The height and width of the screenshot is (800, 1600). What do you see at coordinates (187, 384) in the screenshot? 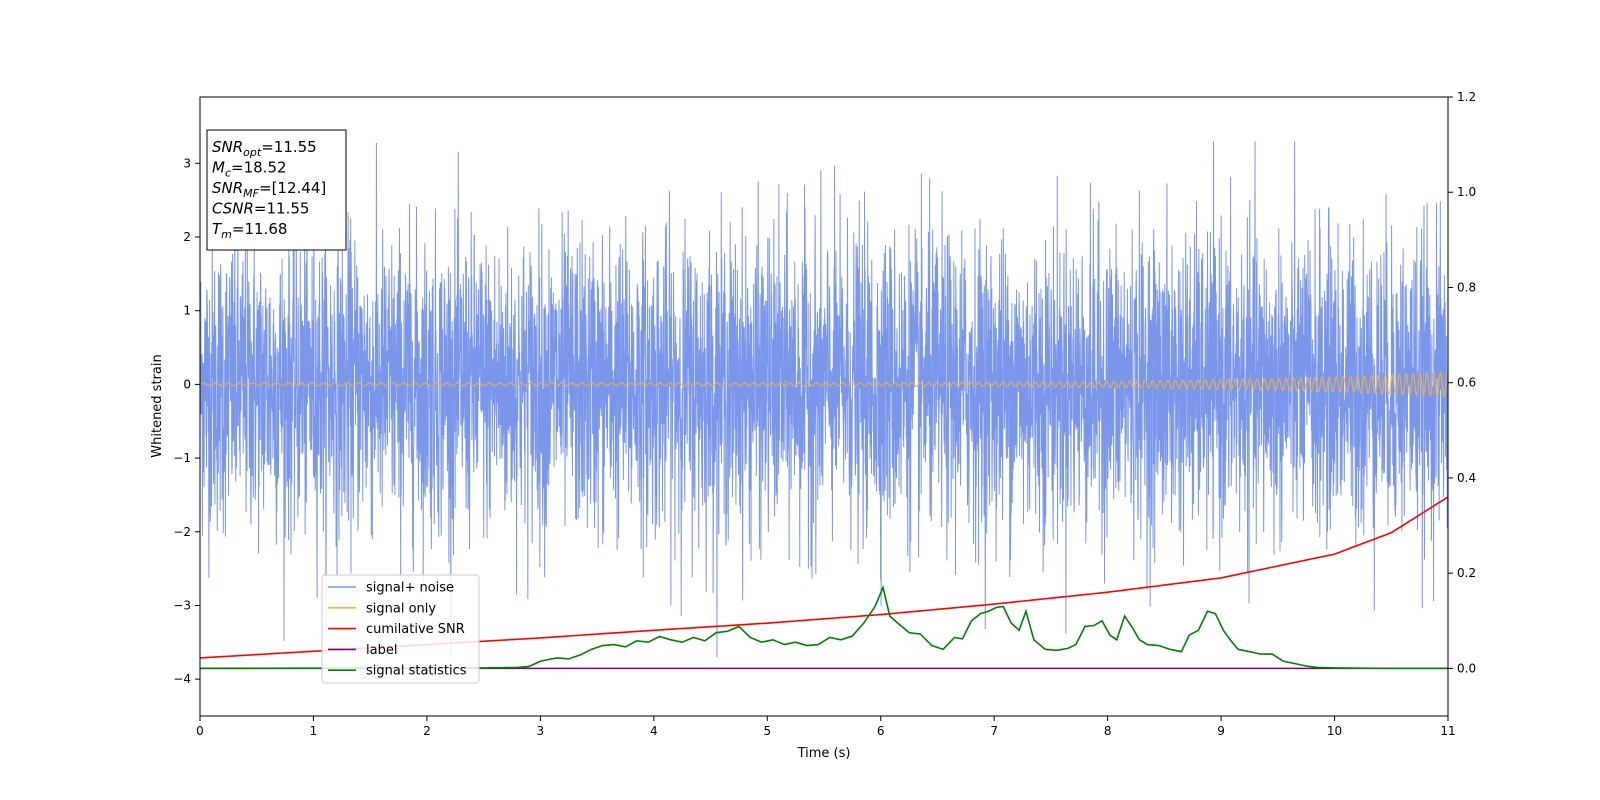
I see `y-tick-label: 0` at bounding box center [187, 384].